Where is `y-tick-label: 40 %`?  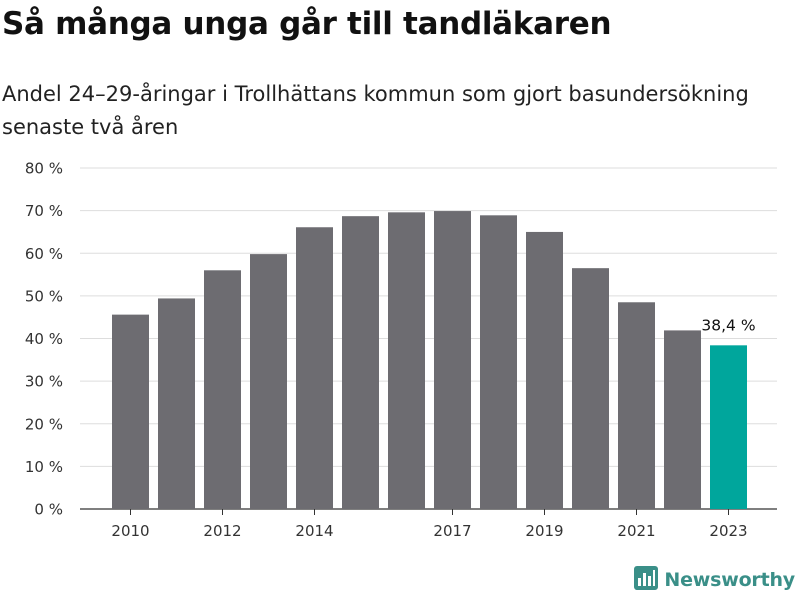
y-tick-label: 40 % is located at coordinates (44, 339).